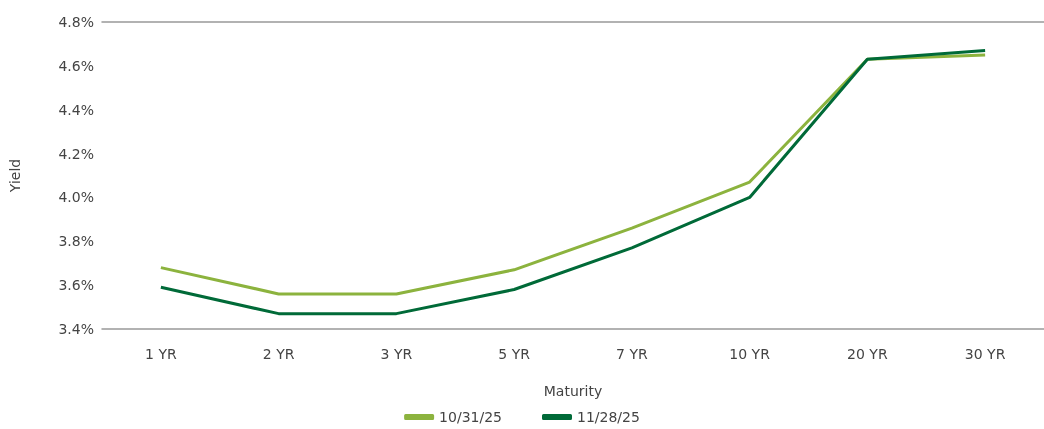 Image resolution: width=1044 pixels, height=429 pixels. What do you see at coordinates (76, 153) in the screenshot?
I see `y-tick-label: 4.2%` at bounding box center [76, 153].